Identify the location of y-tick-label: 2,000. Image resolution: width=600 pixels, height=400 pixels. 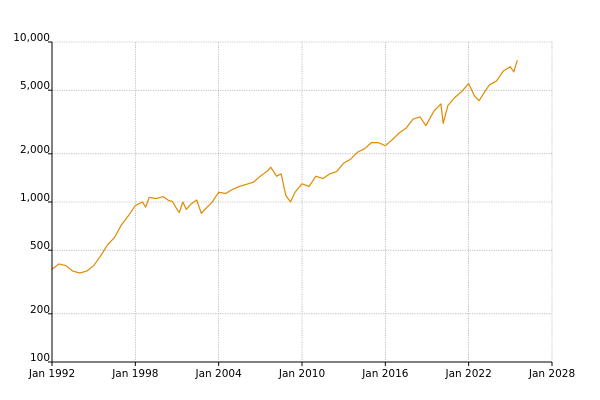
(35, 150).